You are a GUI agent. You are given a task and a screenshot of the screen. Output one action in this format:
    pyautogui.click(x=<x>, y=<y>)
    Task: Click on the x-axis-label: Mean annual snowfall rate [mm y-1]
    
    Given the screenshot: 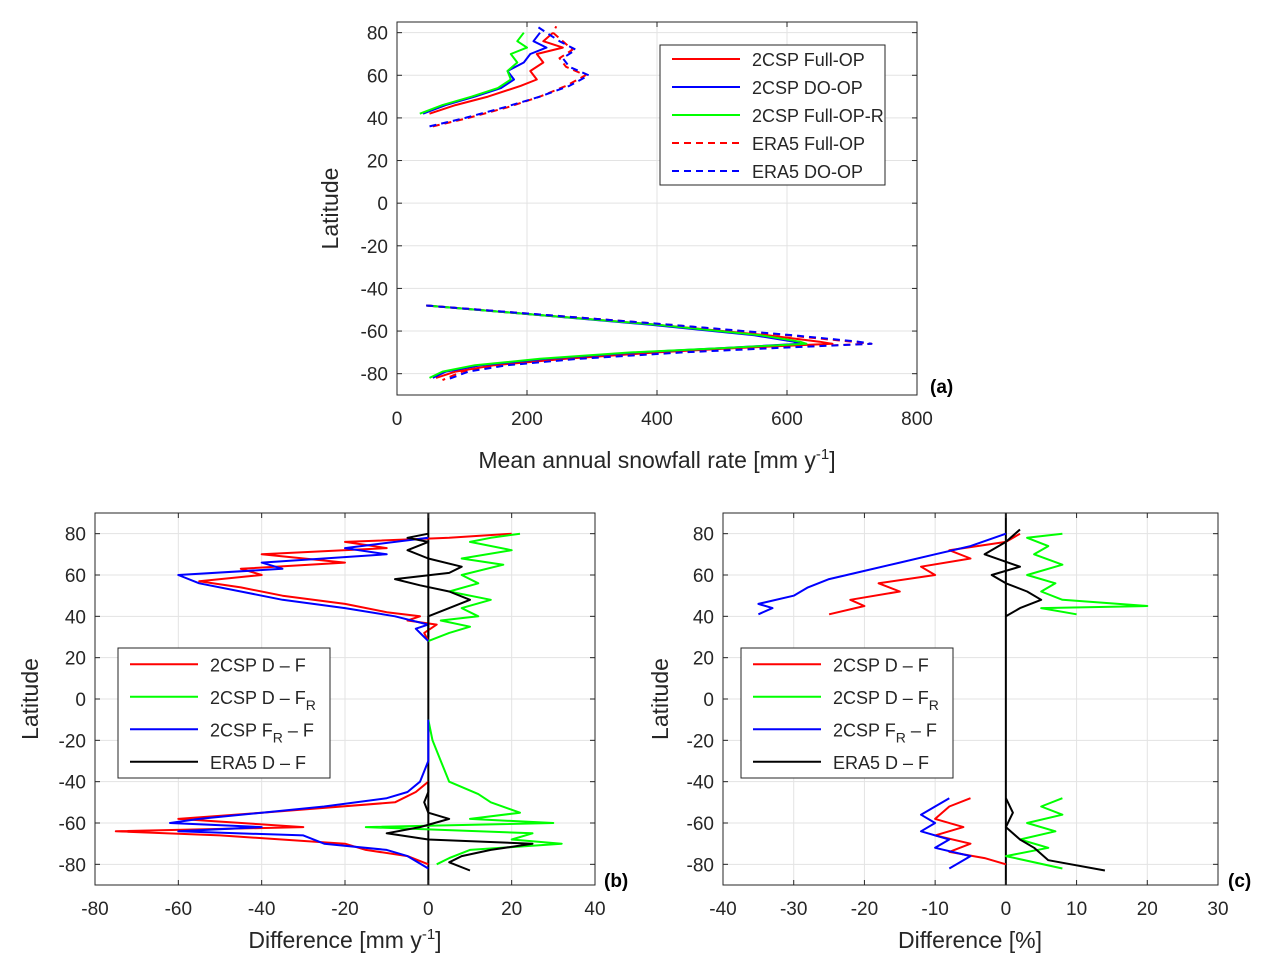 What is the action you would take?
    pyautogui.click(x=656, y=459)
    